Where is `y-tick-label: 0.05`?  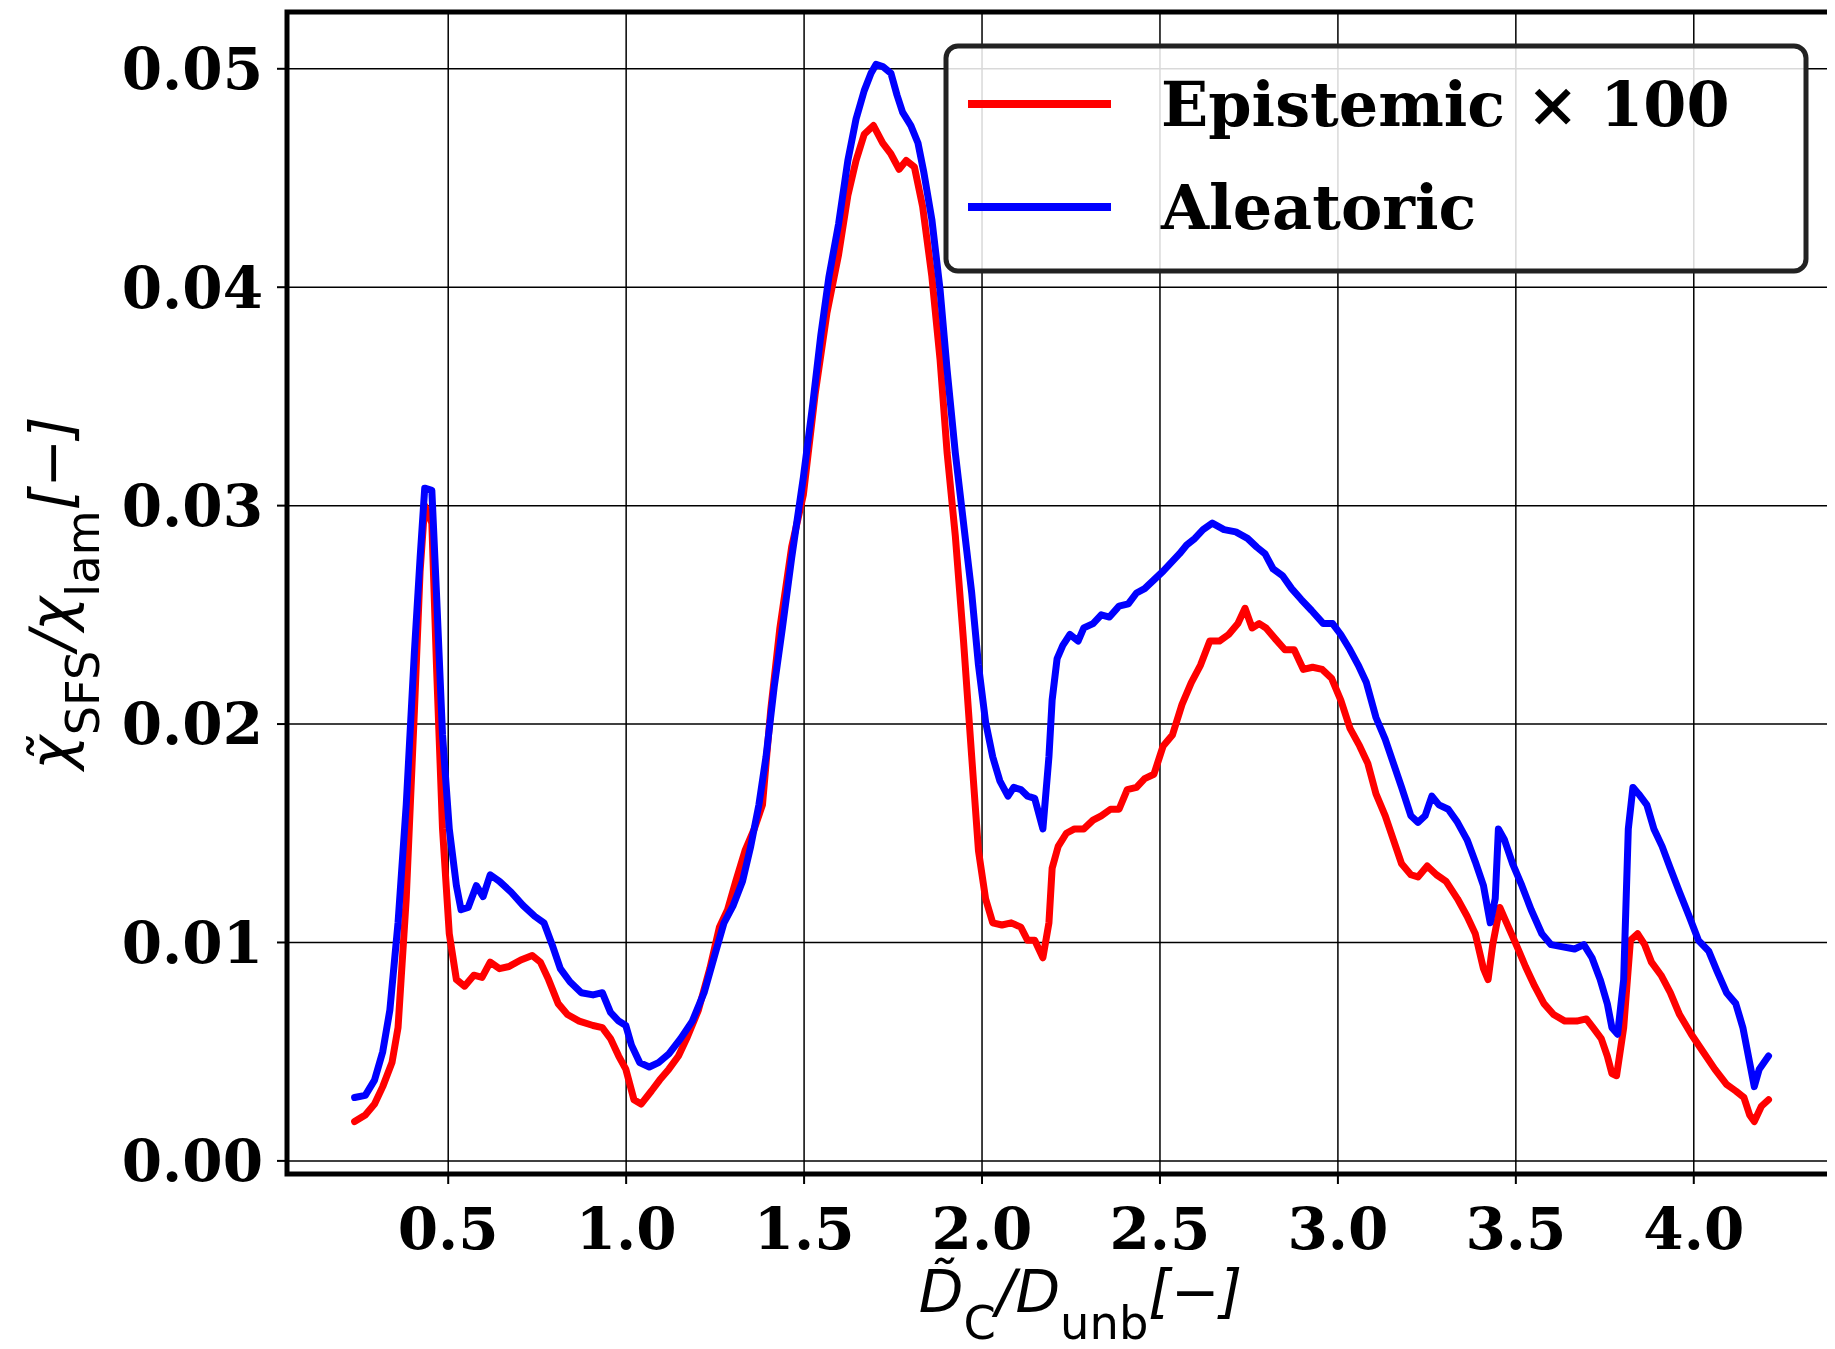 y-tick-label: 0.05 is located at coordinates (192, 69).